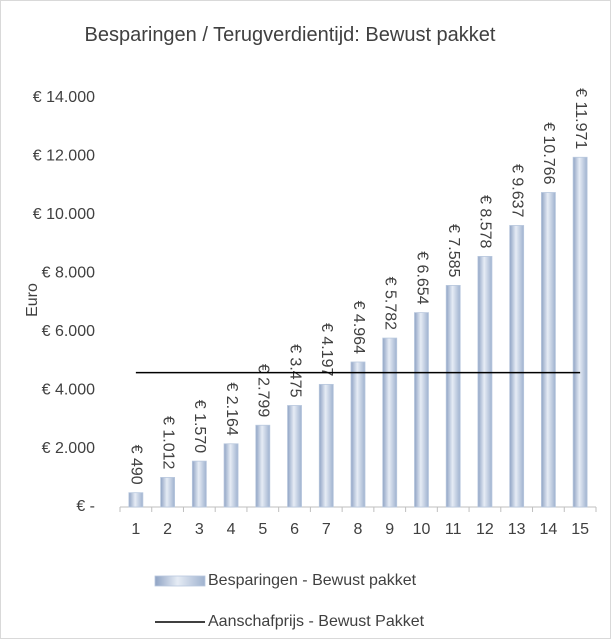  I want to click on x-tick-label: 14, so click(549, 529).